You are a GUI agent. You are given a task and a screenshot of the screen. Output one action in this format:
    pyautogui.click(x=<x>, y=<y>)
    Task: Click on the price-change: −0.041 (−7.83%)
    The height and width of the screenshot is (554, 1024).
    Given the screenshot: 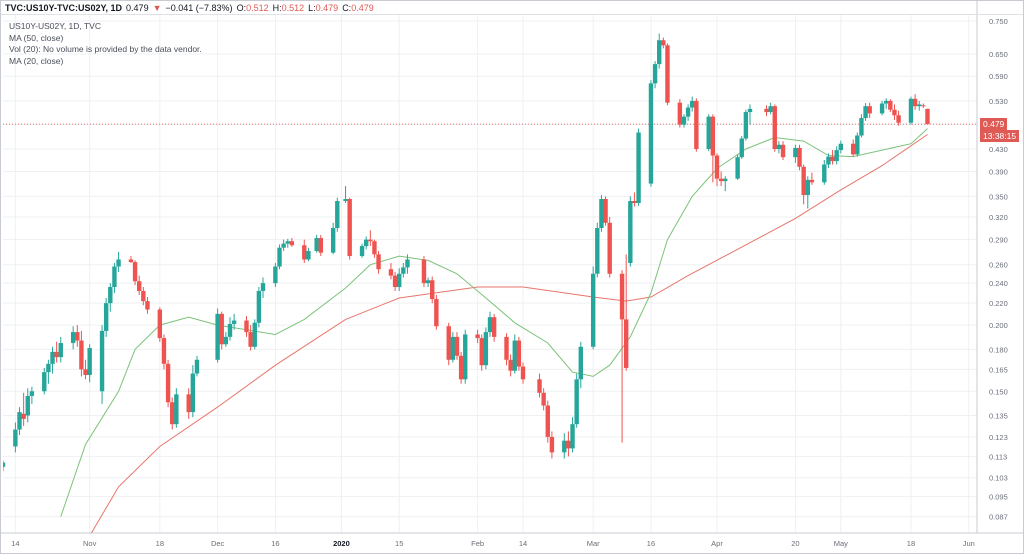 What is the action you would take?
    pyautogui.click(x=199, y=8)
    